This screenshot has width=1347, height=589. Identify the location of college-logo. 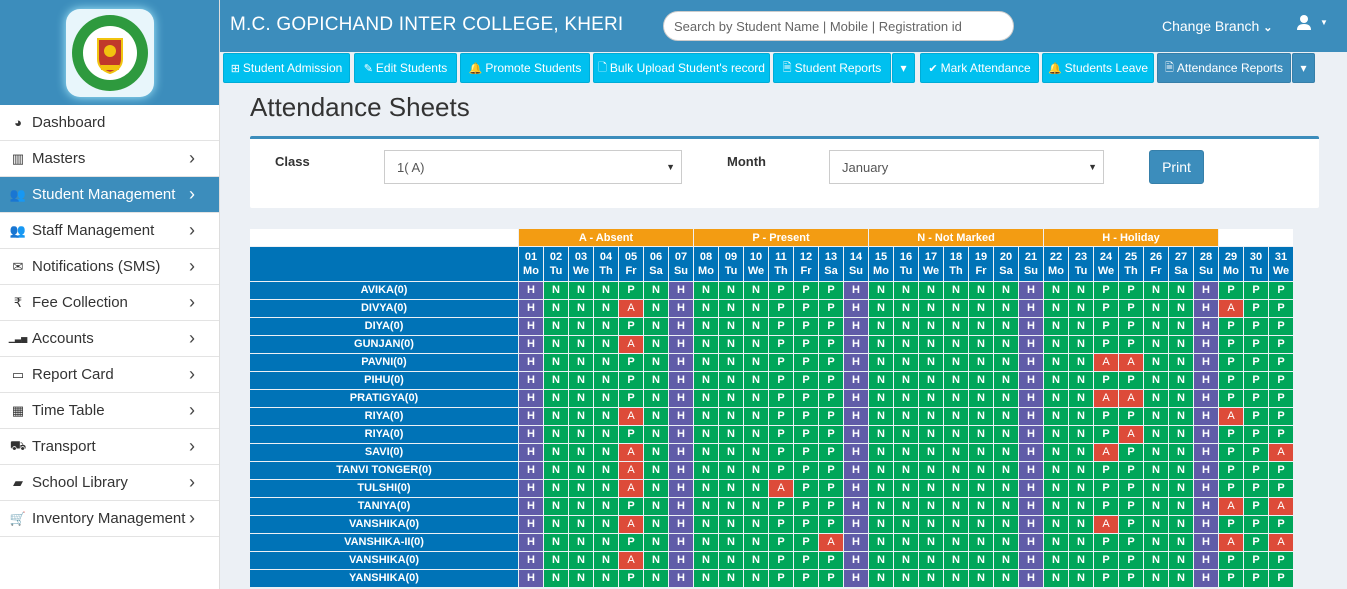
(109, 52).